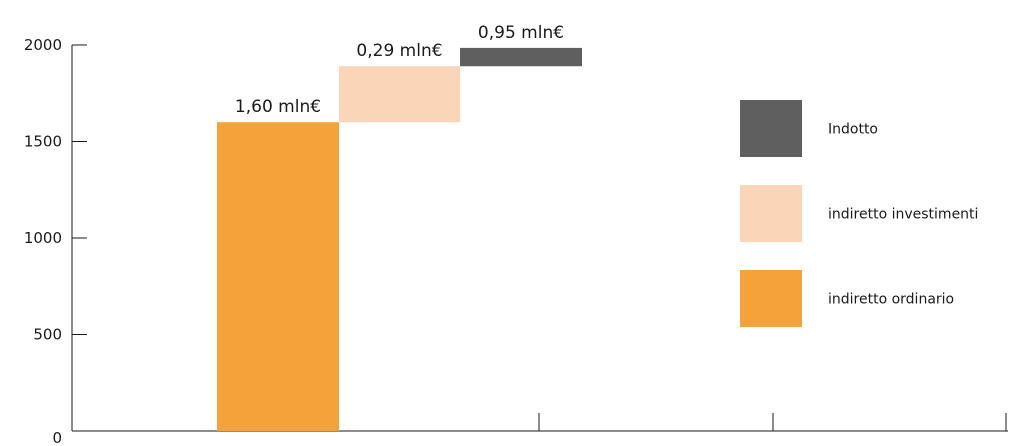 This screenshot has height=446, width=1015. I want to click on legend-label: Indotto, so click(853, 130).